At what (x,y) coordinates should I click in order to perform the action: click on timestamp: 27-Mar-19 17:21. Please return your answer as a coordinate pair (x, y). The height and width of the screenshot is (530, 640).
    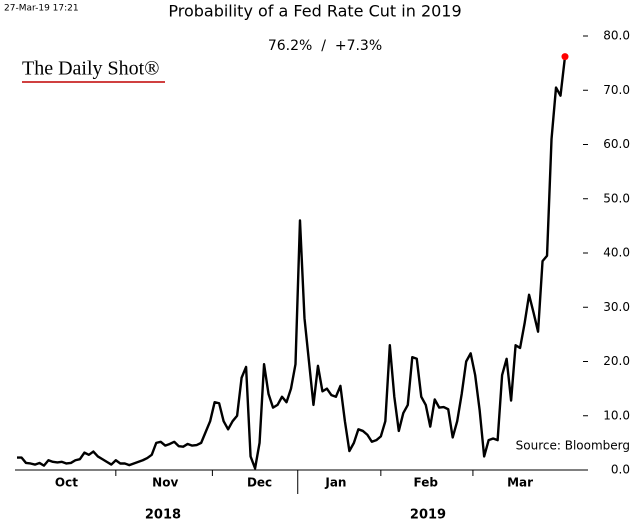
    Looking at the image, I should click on (41, 9).